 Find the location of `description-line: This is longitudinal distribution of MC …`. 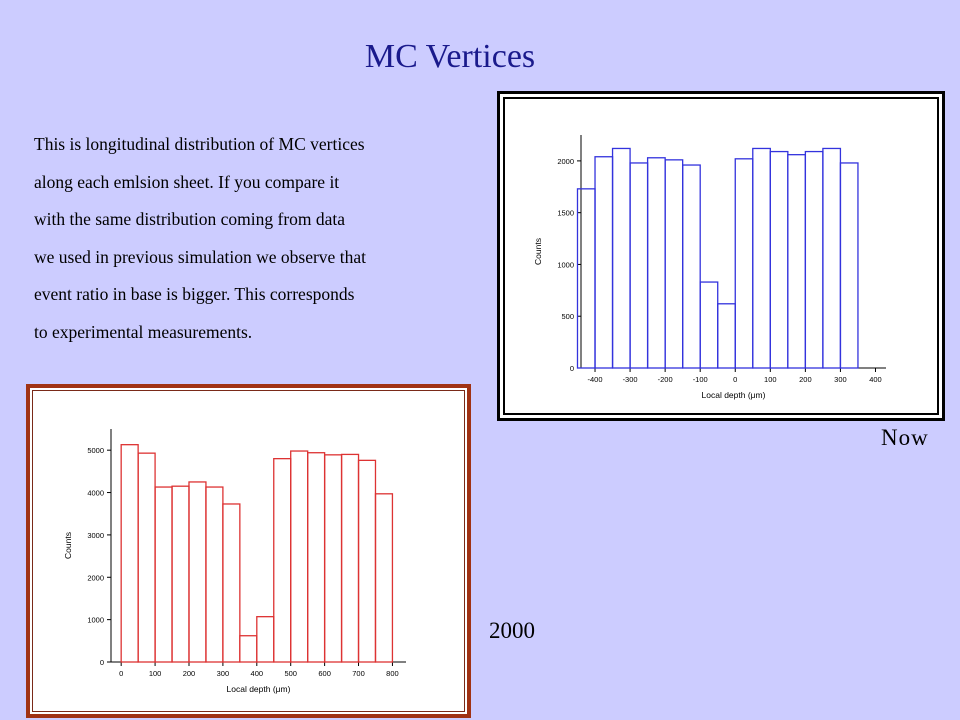

description-line: This is longitudinal distribution of MC … is located at coordinates (199, 144).